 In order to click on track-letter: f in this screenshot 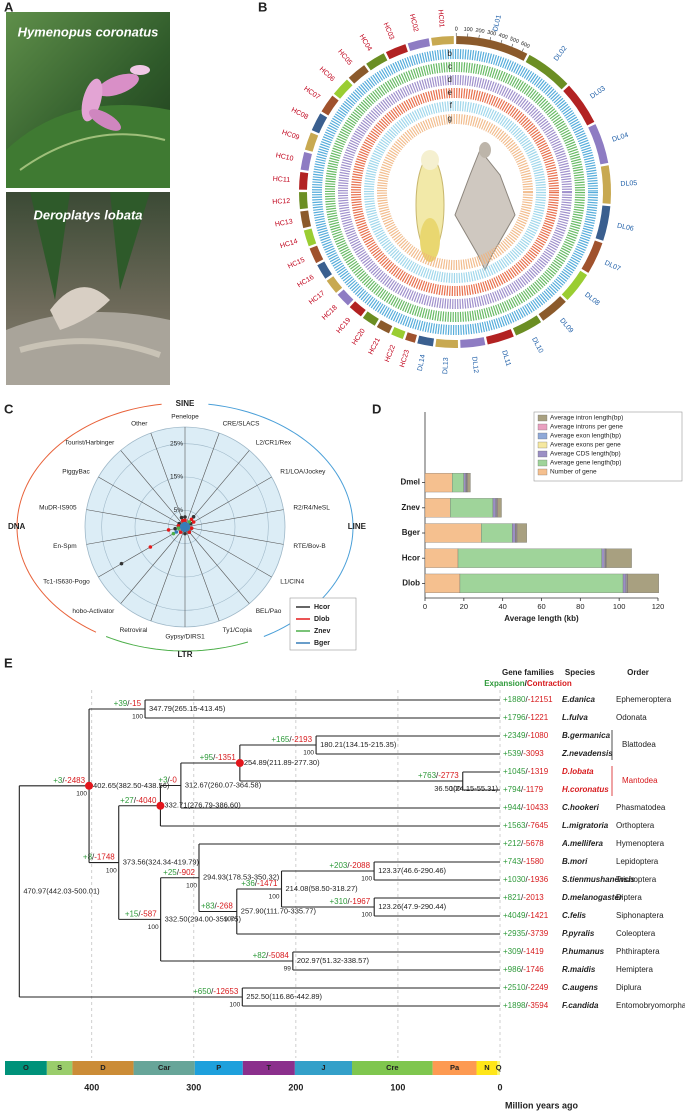, I will do `click(451, 105)`.